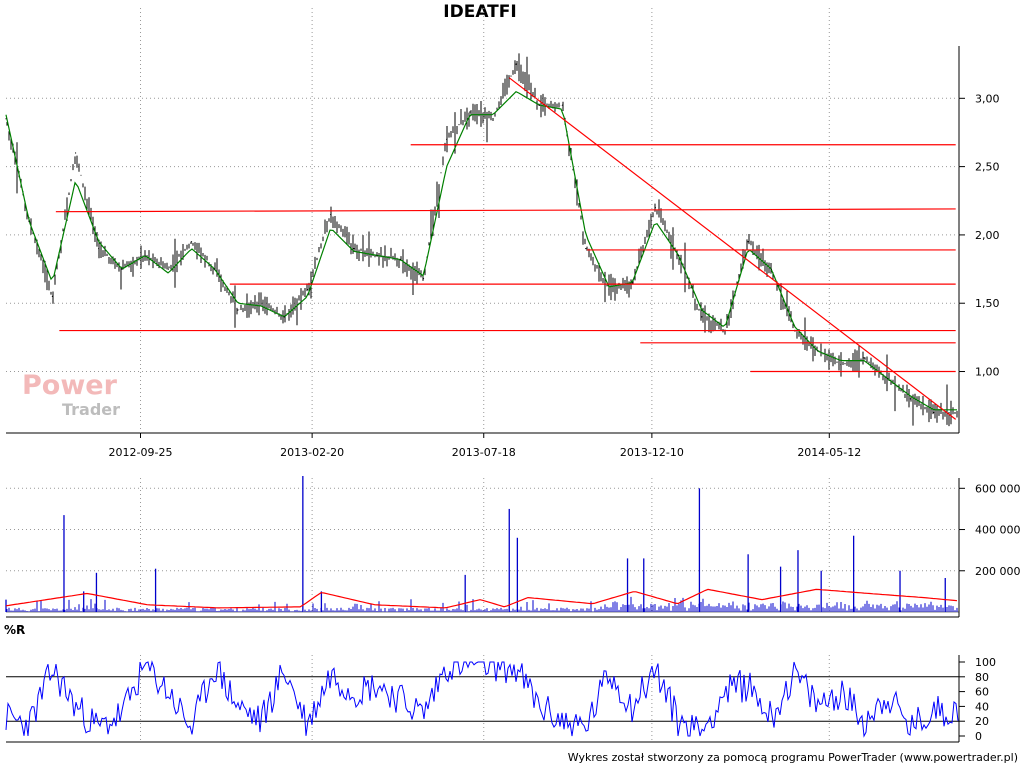 The height and width of the screenshot is (768, 1024). Describe the element at coordinates (141, 452) in the screenshot. I see `price-x-tick-label: 2012-09-25` at that location.